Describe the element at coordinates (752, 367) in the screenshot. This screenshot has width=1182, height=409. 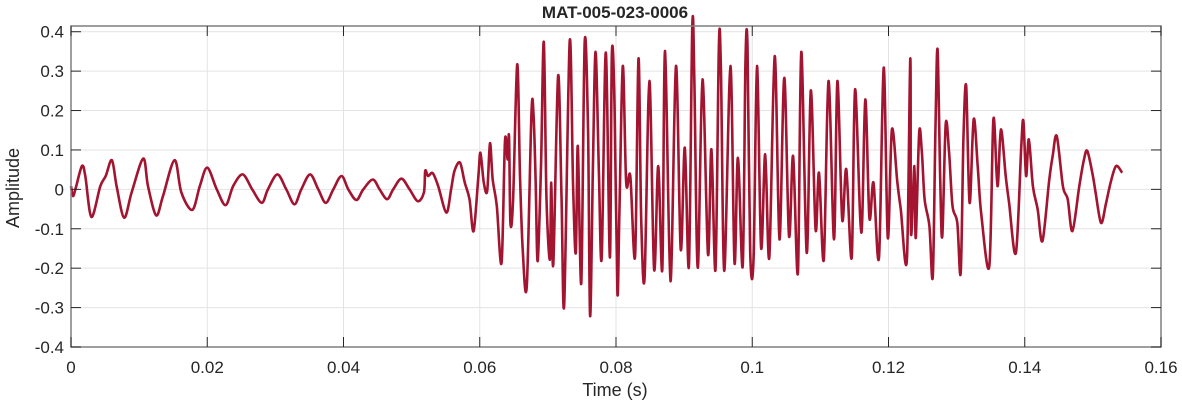
I see `x-tick-label: 0.1` at that location.